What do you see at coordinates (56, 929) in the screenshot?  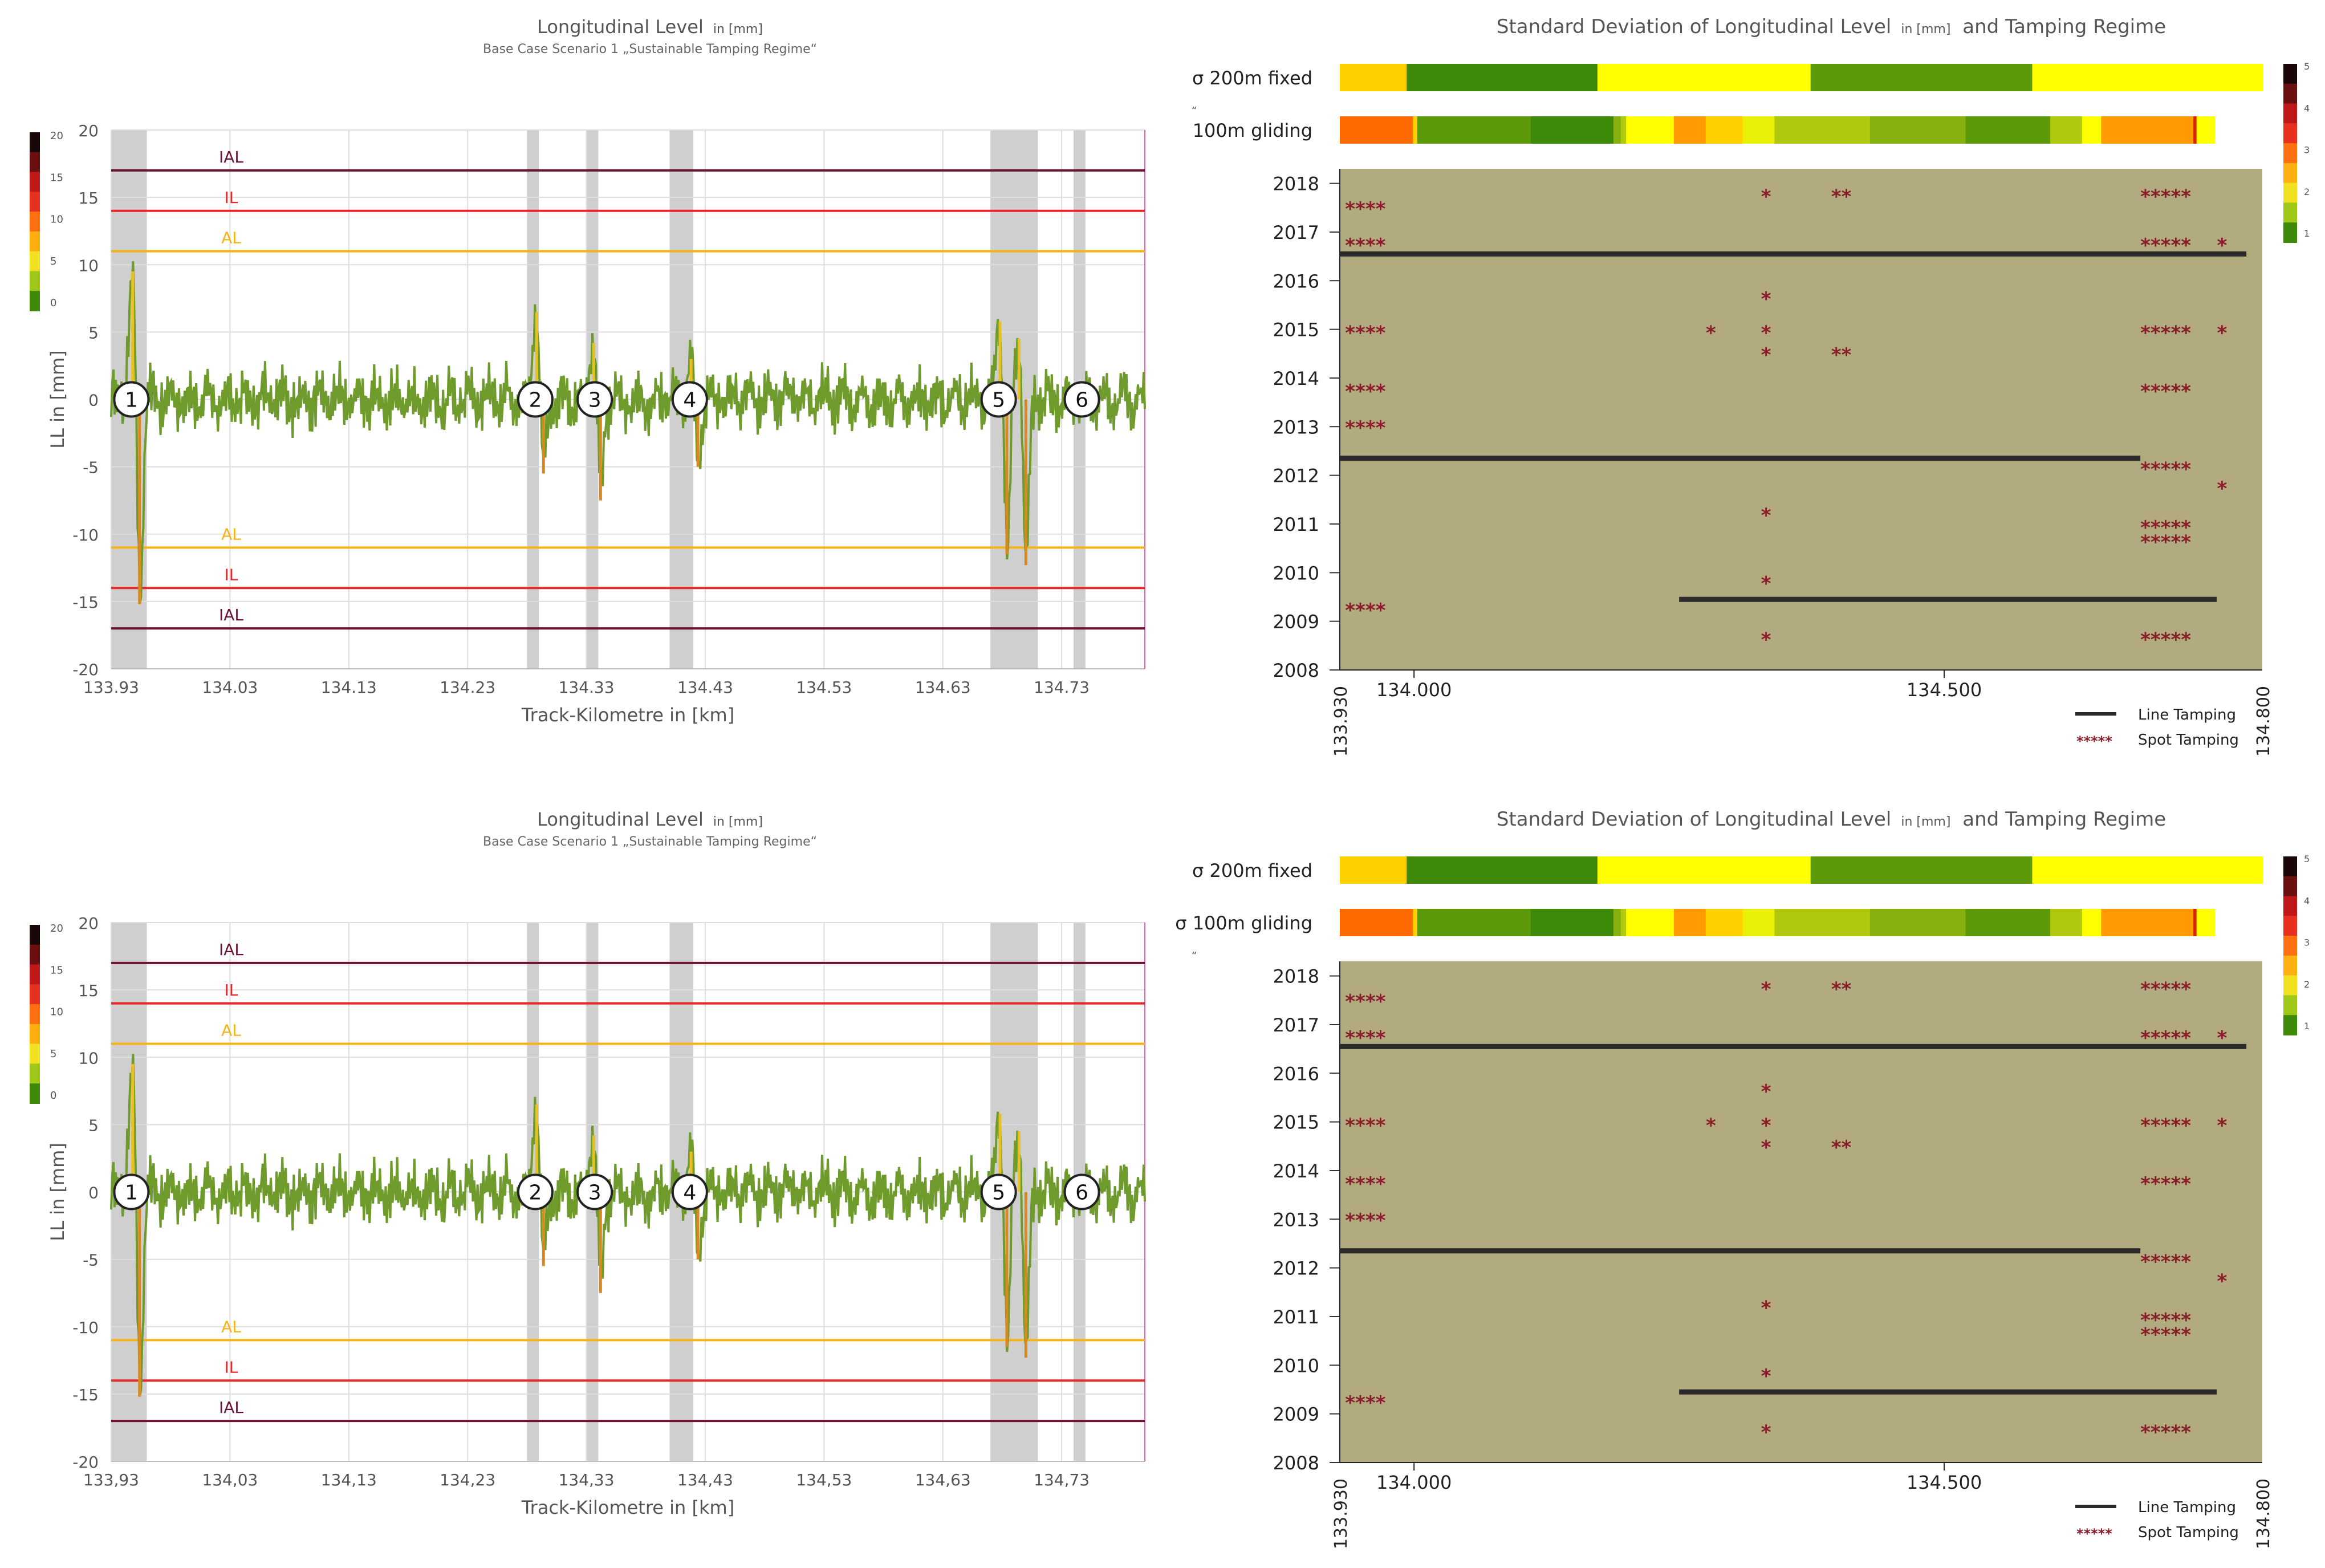 I see `colorbar-tick: 20` at bounding box center [56, 929].